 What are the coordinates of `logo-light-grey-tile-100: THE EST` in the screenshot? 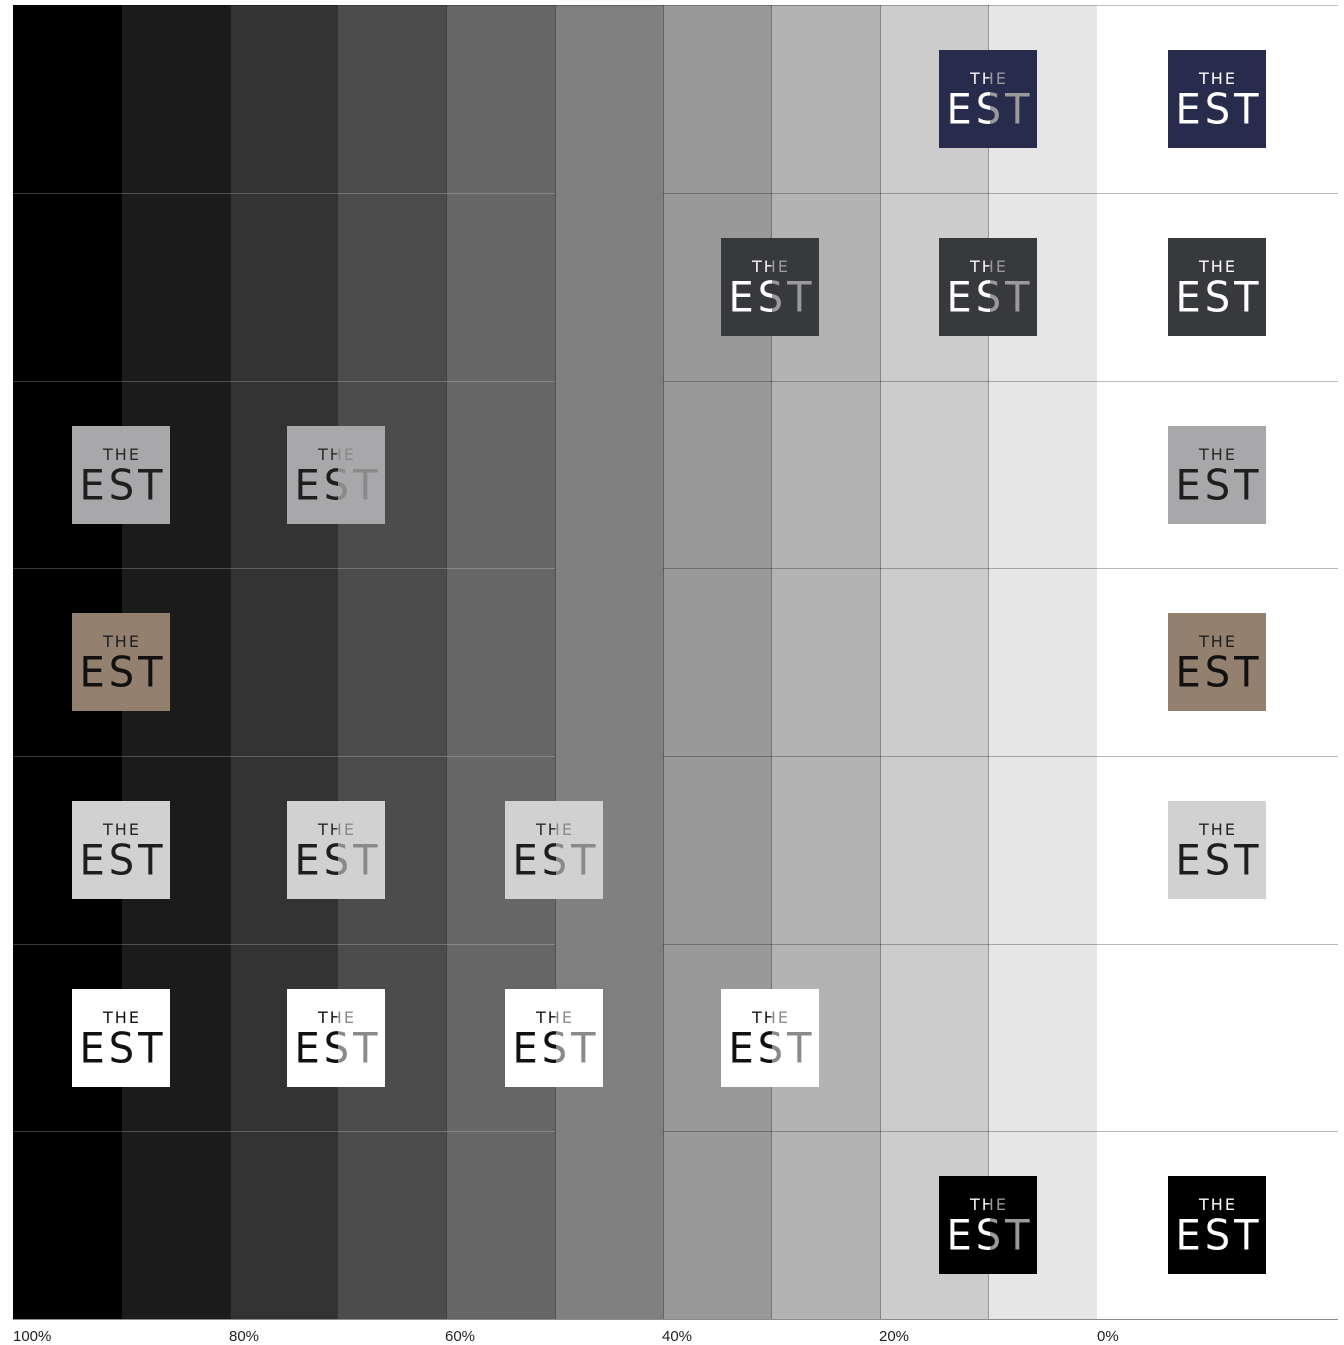 It's located at (121, 850).